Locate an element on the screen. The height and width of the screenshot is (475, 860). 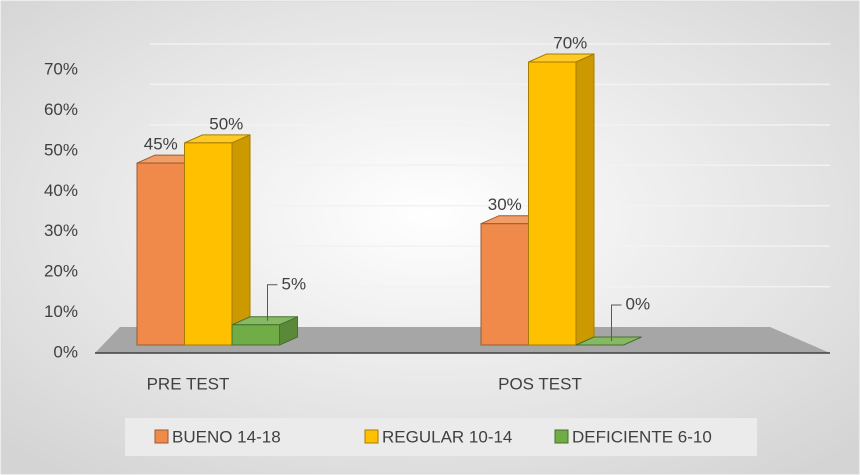
y-tick-label: 0% is located at coordinates (65, 351).